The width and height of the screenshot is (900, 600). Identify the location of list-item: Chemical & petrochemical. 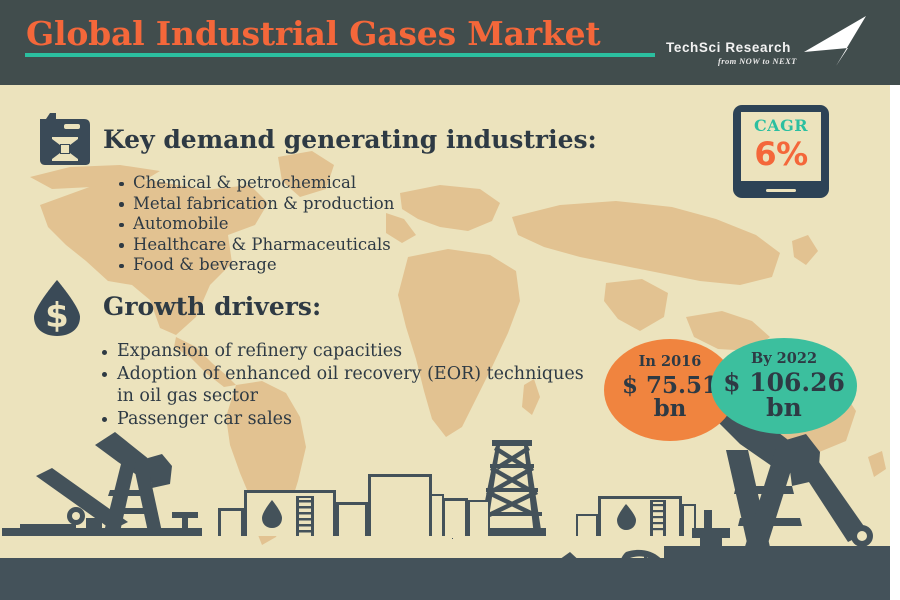
(256, 183).